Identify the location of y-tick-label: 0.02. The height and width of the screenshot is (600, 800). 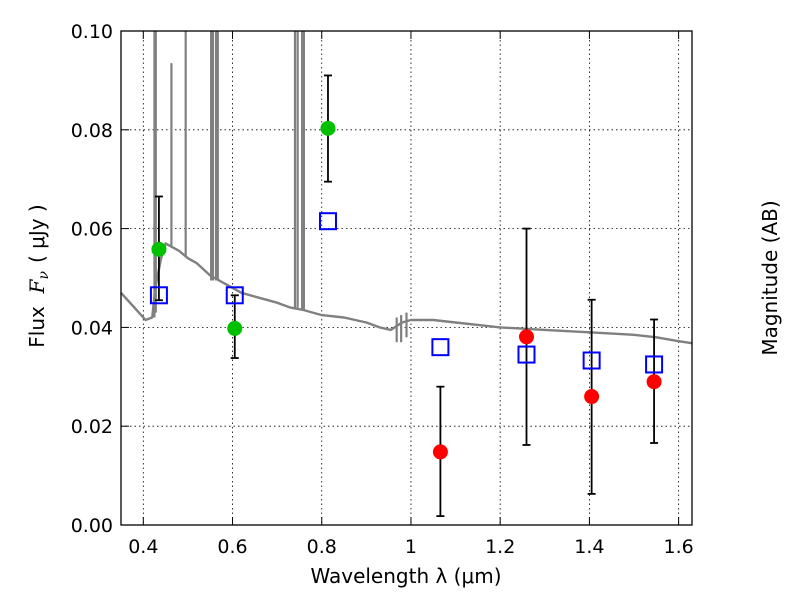
(92, 427).